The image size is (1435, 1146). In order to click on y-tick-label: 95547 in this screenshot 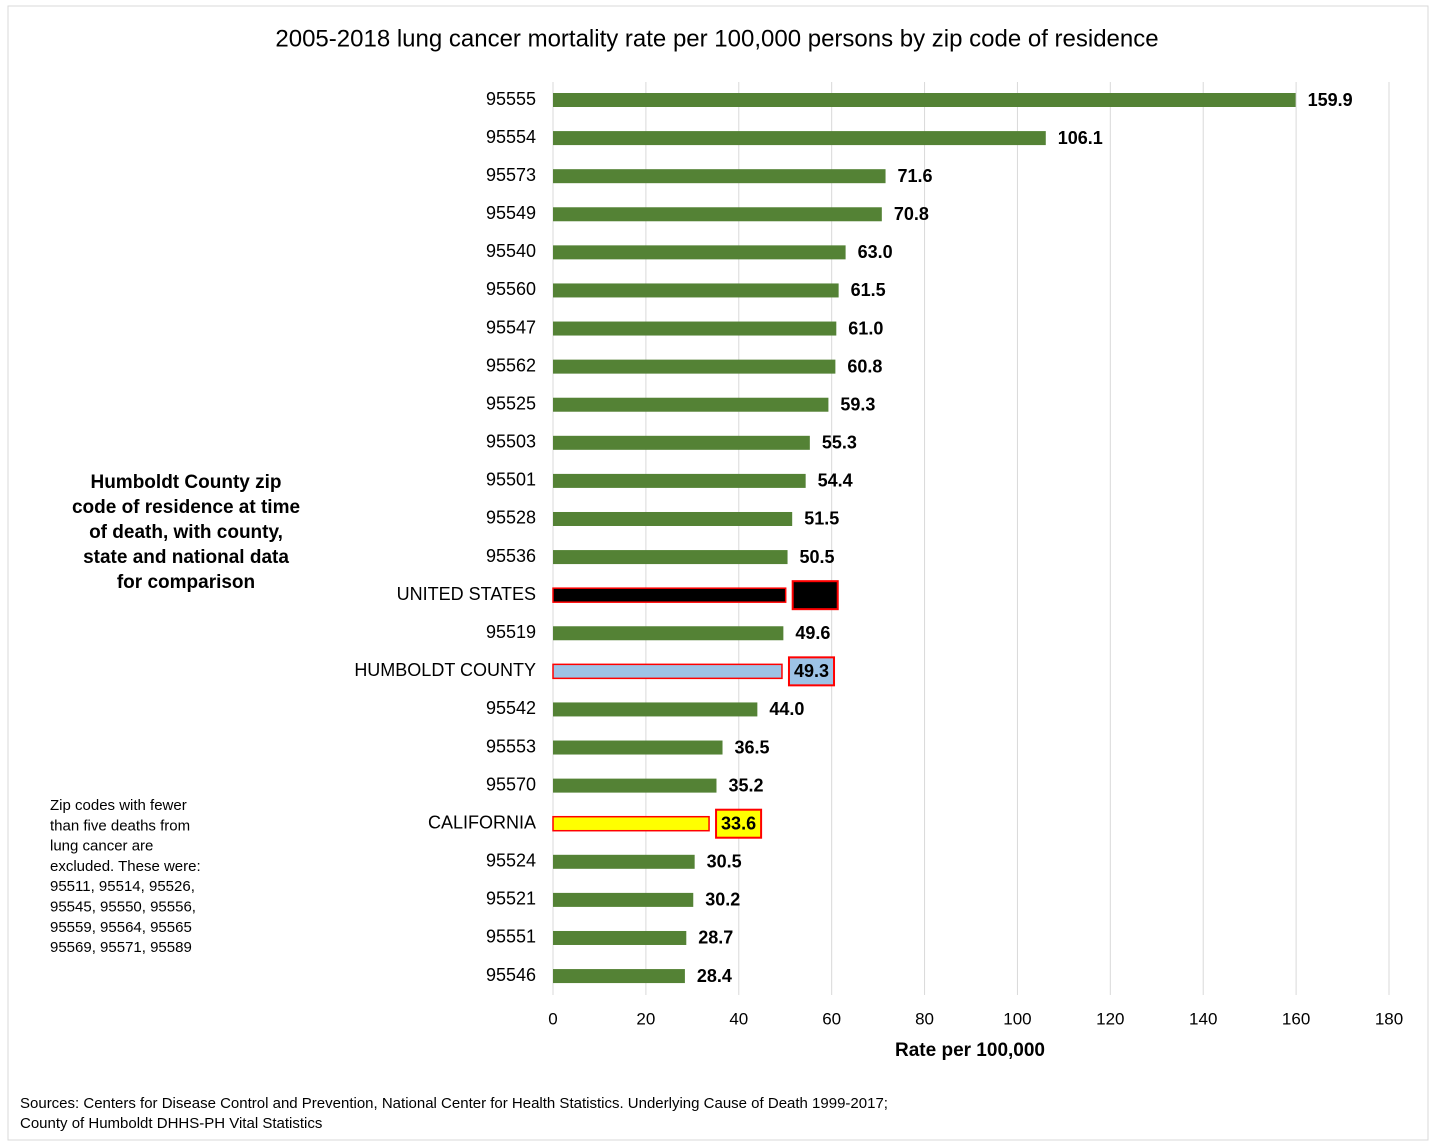, I will do `click(511, 327)`.